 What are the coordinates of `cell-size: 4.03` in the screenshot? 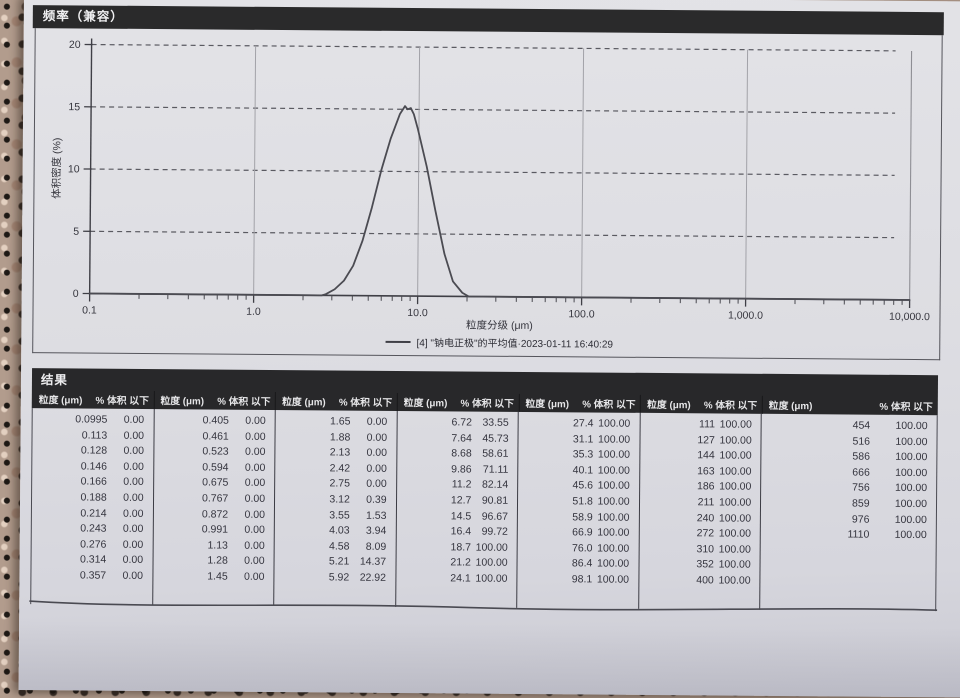 It's located at (312, 531).